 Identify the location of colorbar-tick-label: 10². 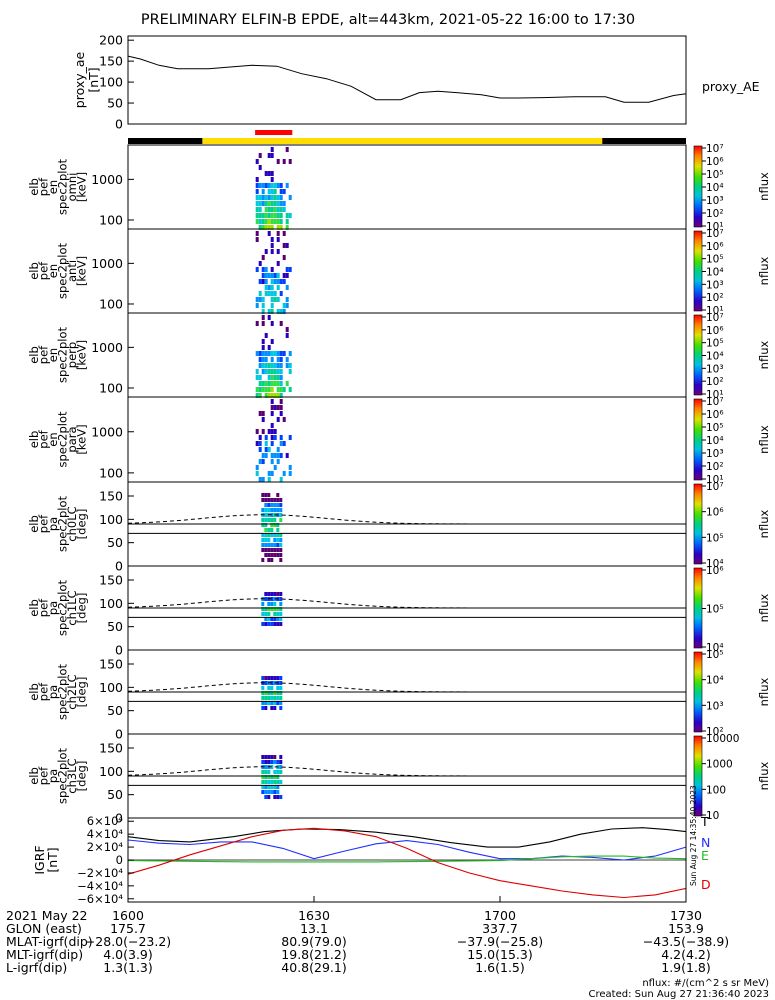
(715, 298).